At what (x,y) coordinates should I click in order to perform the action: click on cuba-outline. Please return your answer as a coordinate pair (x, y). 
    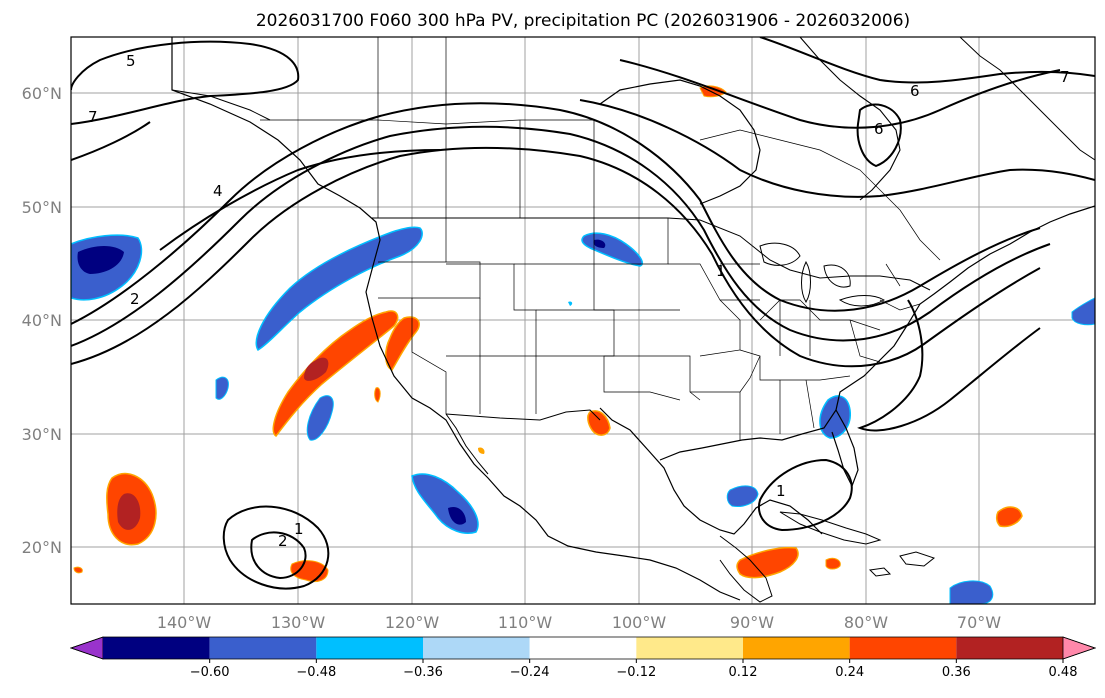
    Looking at the image, I should click on (830, 528).